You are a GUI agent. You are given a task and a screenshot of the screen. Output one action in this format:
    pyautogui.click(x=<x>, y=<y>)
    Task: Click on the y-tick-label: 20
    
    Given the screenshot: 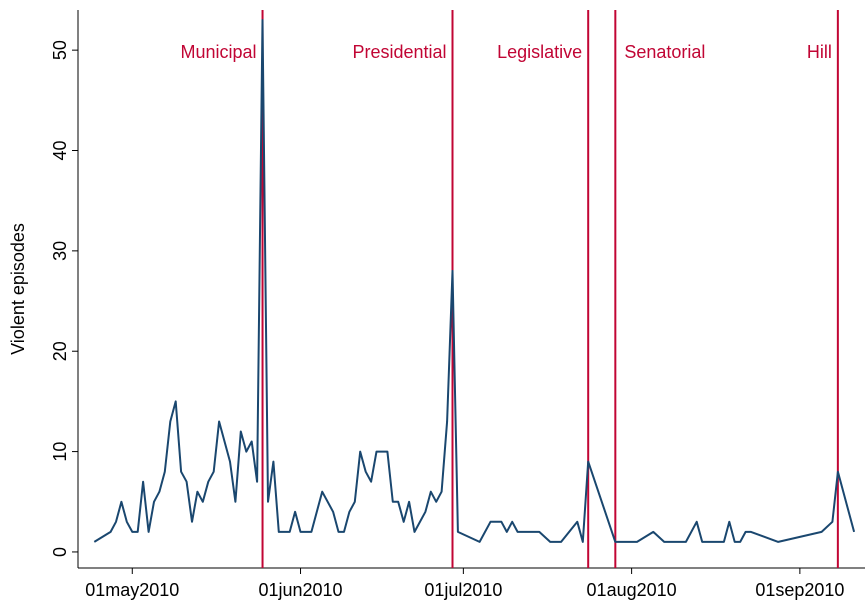 What is the action you would take?
    pyautogui.click(x=60, y=351)
    